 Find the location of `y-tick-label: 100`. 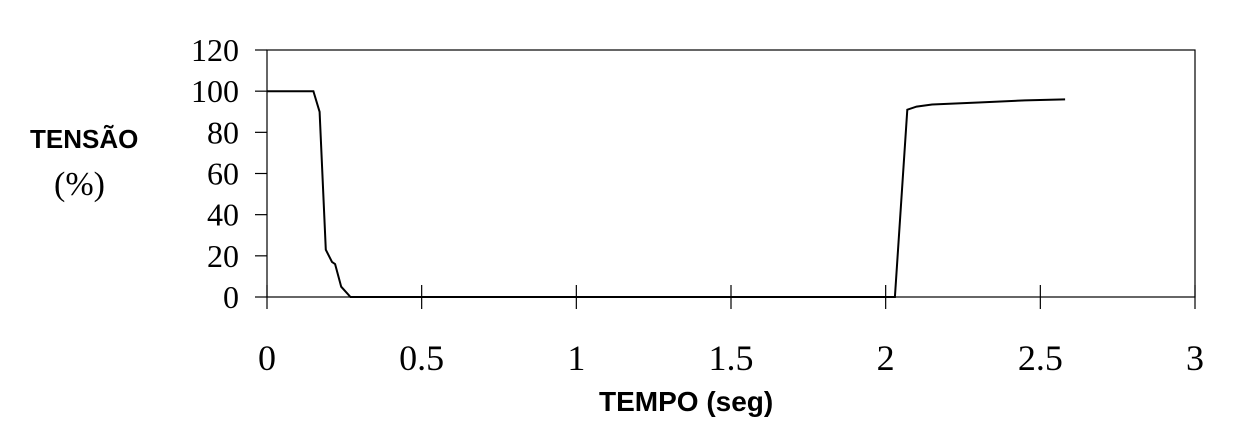

y-tick-label: 100 is located at coordinates (215, 91).